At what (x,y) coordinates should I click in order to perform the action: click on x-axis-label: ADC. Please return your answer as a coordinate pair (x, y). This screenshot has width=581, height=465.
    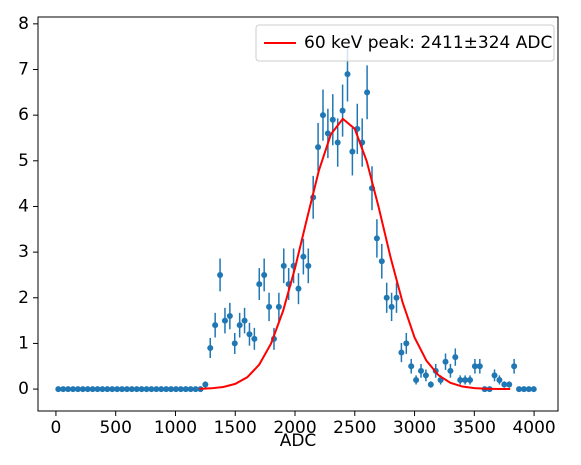
    Looking at the image, I should click on (298, 441).